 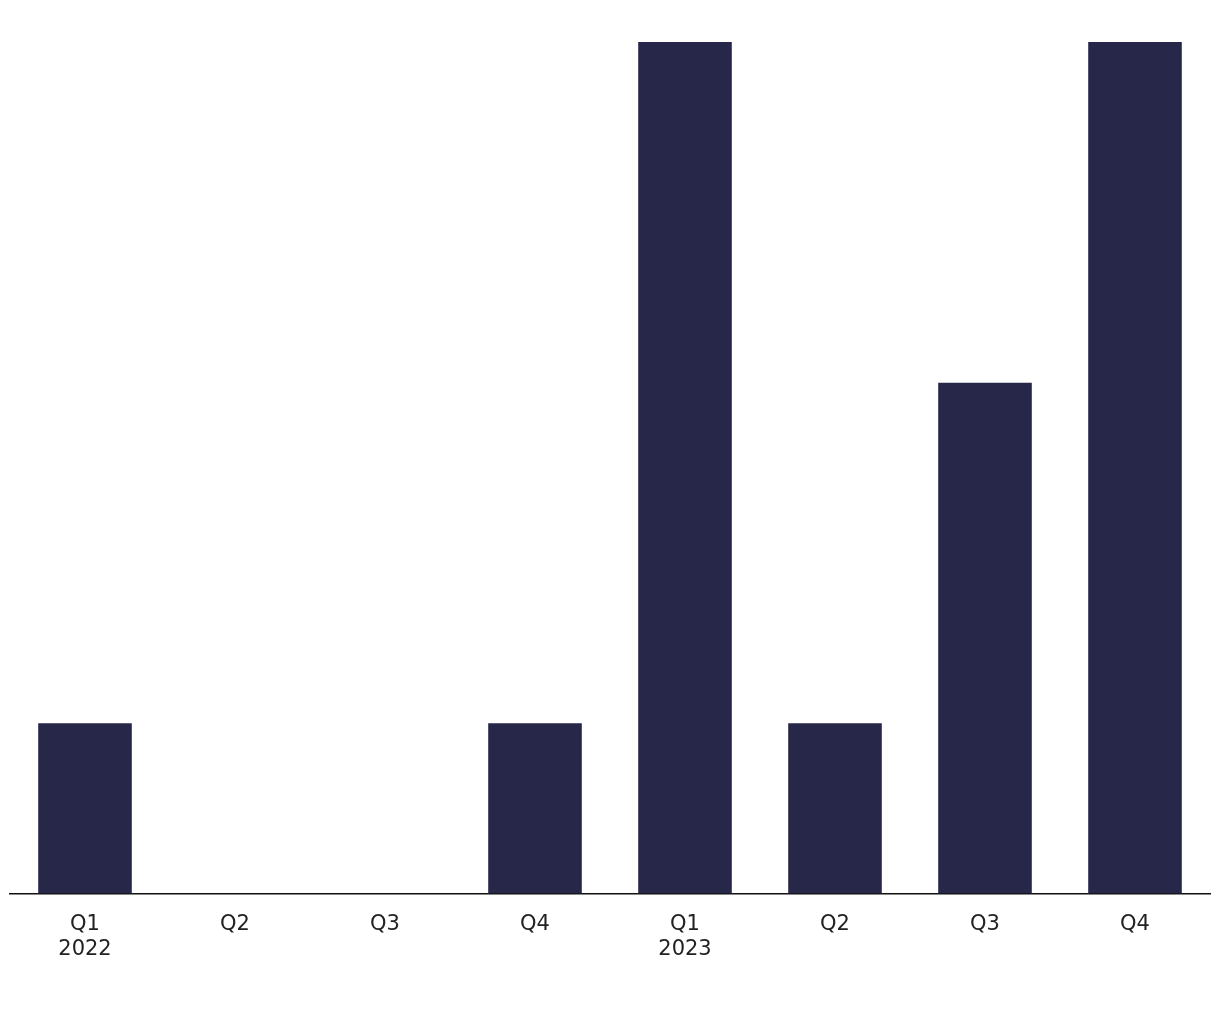 I want to click on x-tick-label: Q1 2022, so click(x=85, y=935).